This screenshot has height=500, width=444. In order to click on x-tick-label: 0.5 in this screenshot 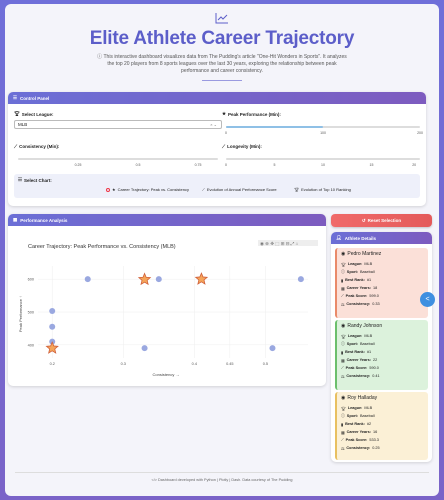, I will do `click(265, 364)`.